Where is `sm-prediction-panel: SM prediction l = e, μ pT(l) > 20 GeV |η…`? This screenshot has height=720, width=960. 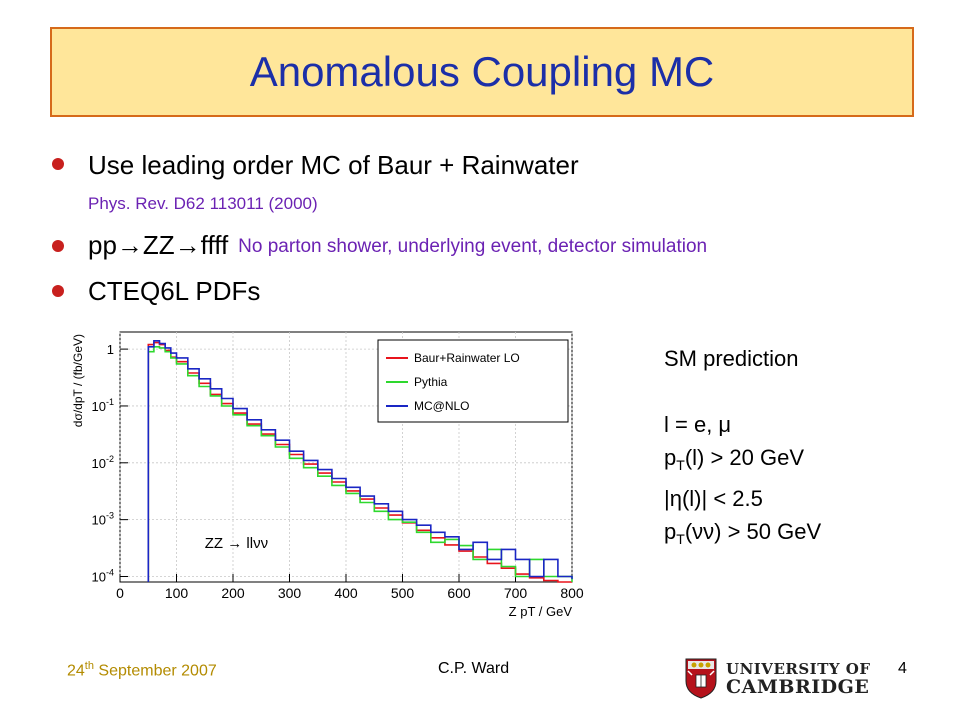
sm-prediction-panel: SM prediction l = e, μ pT(l) > 20 GeV |η… is located at coordinates (742, 449).